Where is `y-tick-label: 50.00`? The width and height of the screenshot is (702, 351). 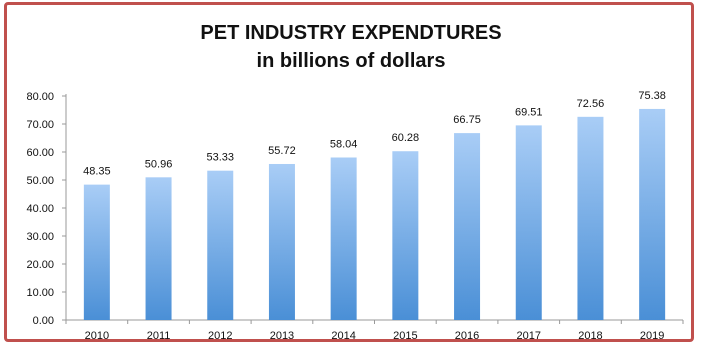 y-tick-label: 50.00 is located at coordinates (40, 181).